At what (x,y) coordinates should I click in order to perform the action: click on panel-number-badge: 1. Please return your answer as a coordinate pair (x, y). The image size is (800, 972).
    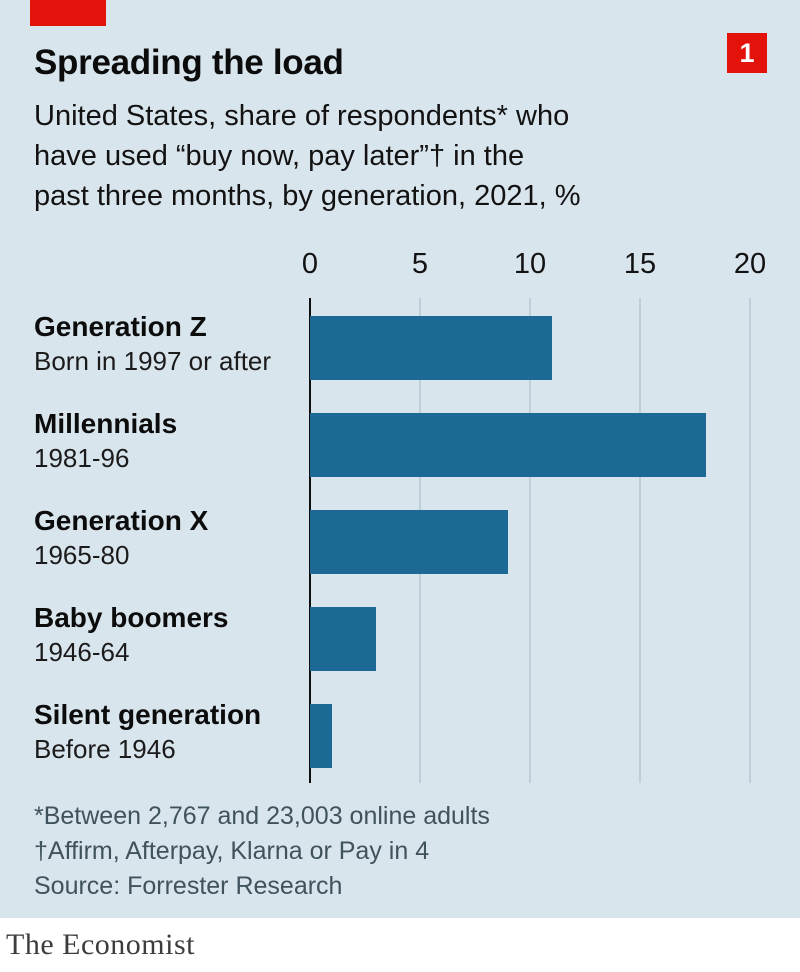
    Looking at the image, I should click on (747, 53).